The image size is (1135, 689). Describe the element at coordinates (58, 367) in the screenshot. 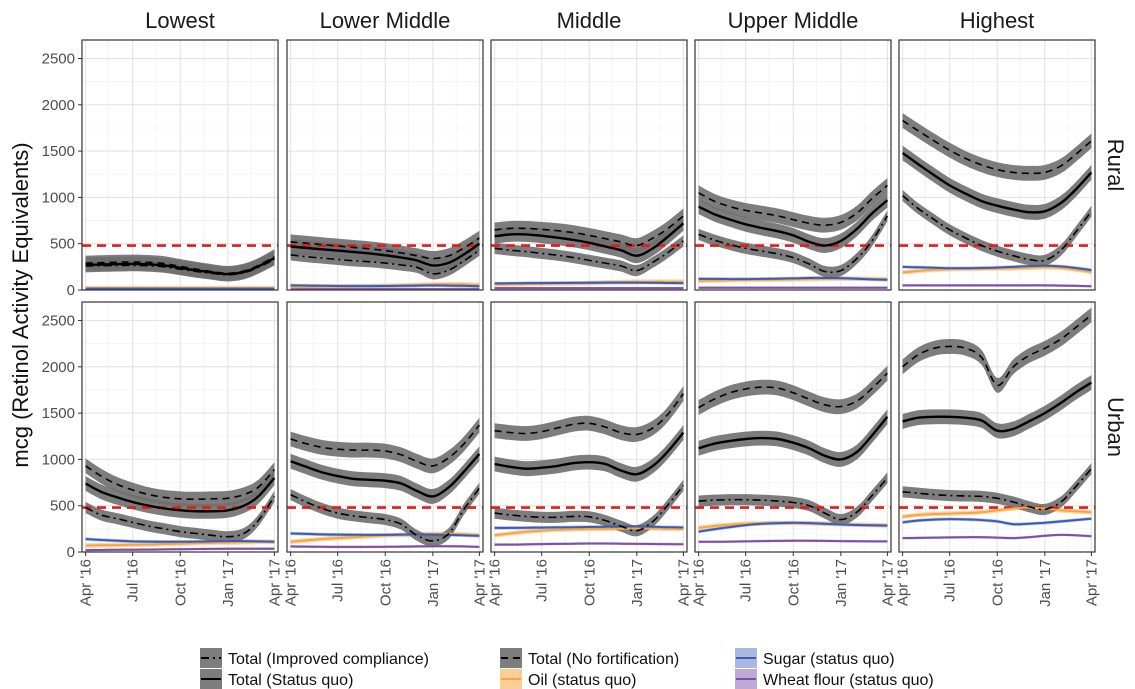

I see `y-tick-label: 2000` at that location.